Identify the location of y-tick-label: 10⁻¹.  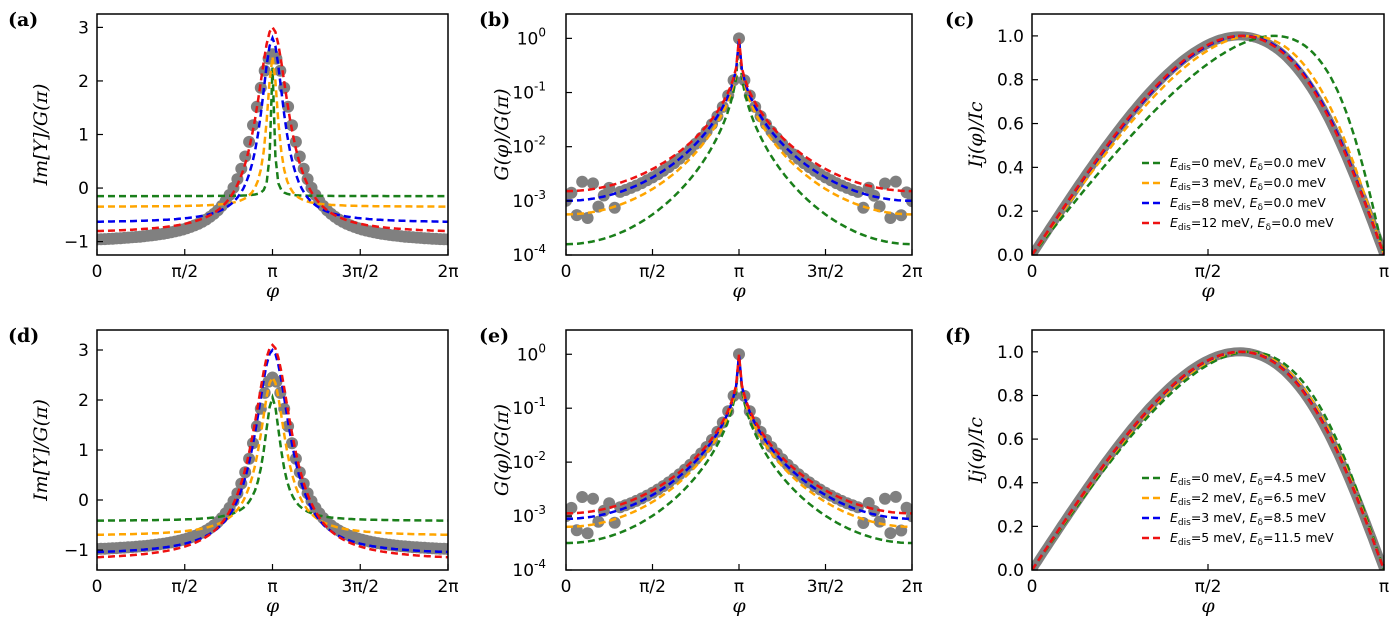
(529, 407).